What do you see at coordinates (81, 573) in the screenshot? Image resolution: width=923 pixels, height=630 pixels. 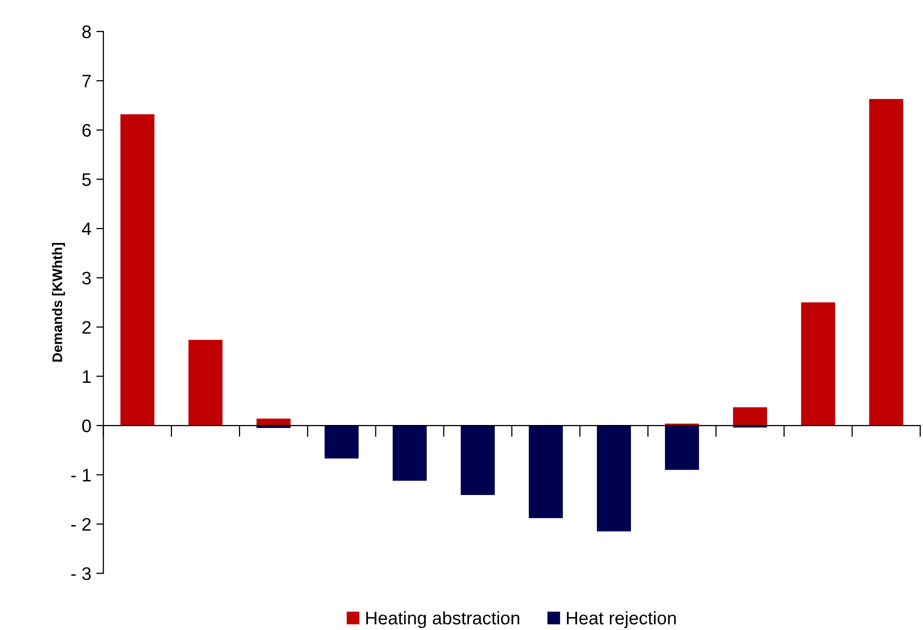 I see `y-tick-label: - 3` at bounding box center [81, 573].